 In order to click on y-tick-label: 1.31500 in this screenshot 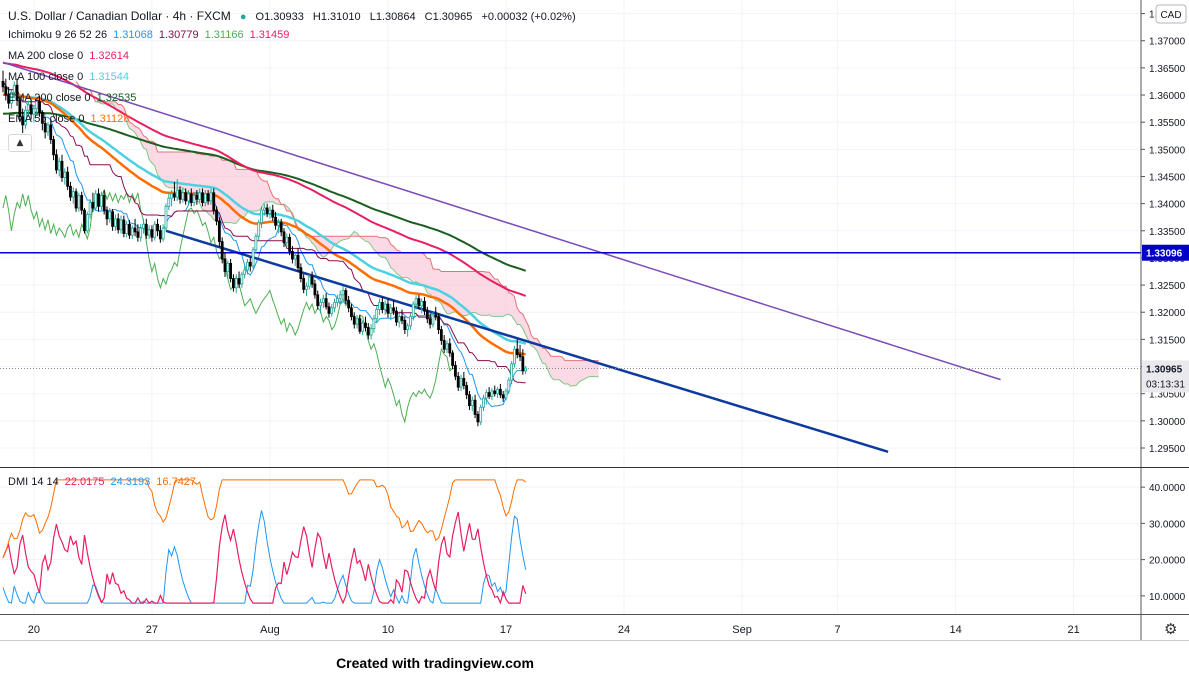, I will do `click(1167, 340)`.